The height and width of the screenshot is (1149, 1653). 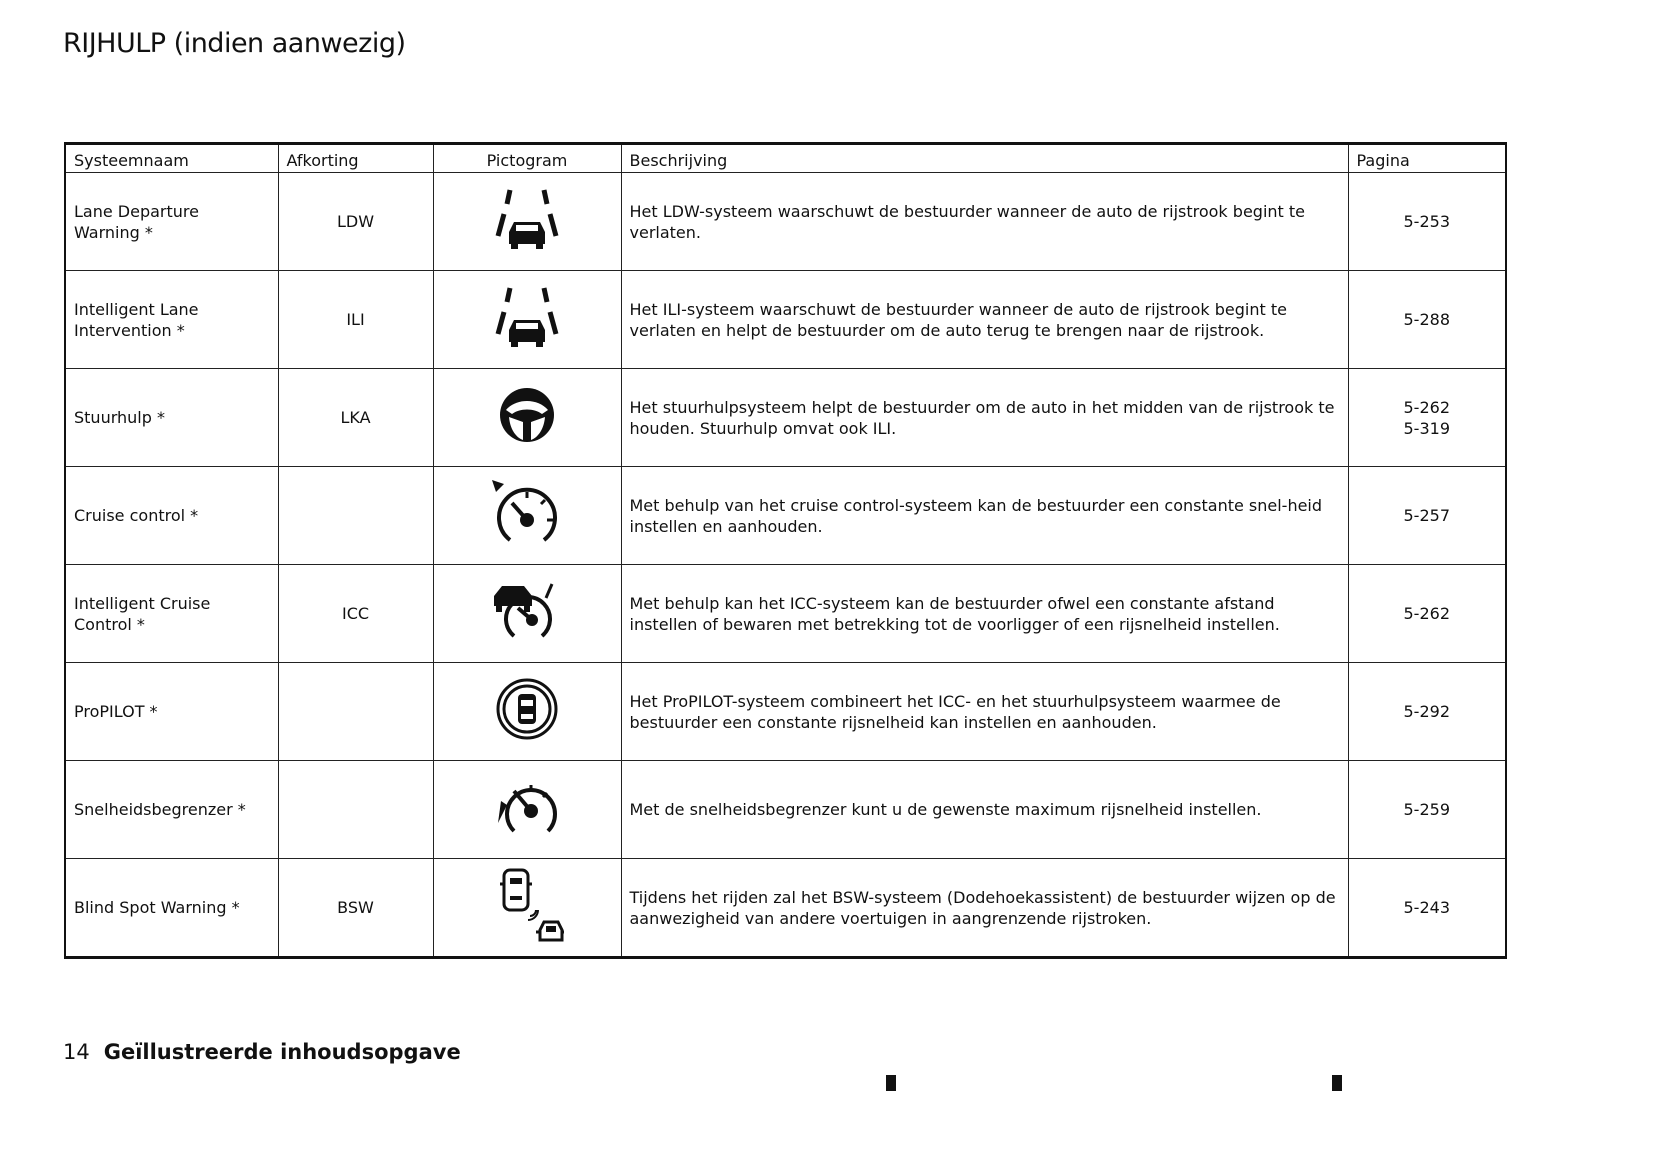 What do you see at coordinates (171, 319) in the screenshot?
I see `system-name: Intelligent Lane Intervention *` at bounding box center [171, 319].